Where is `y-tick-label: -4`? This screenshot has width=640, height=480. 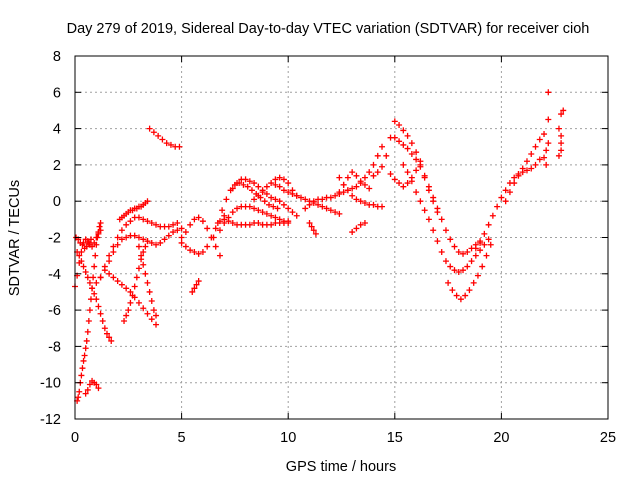 y-tick-label: -4 is located at coordinates (54, 275).